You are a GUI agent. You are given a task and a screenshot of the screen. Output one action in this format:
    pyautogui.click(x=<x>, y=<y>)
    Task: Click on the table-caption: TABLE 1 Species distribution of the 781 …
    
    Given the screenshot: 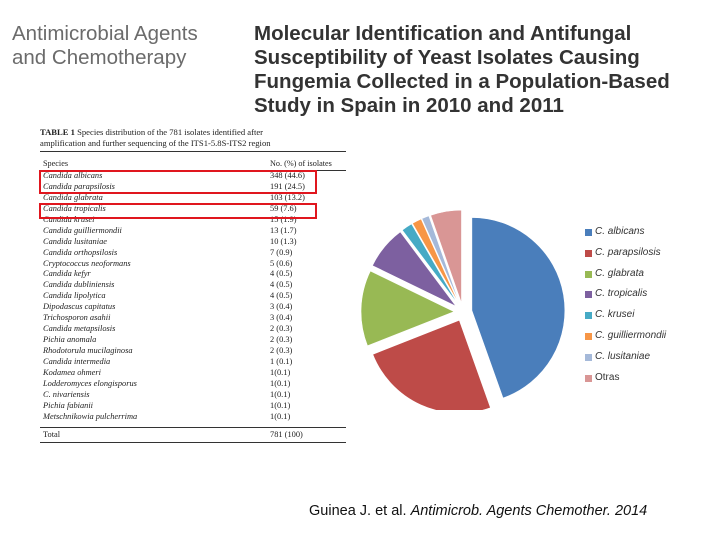 What is the action you would take?
    pyautogui.click(x=193, y=137)
    